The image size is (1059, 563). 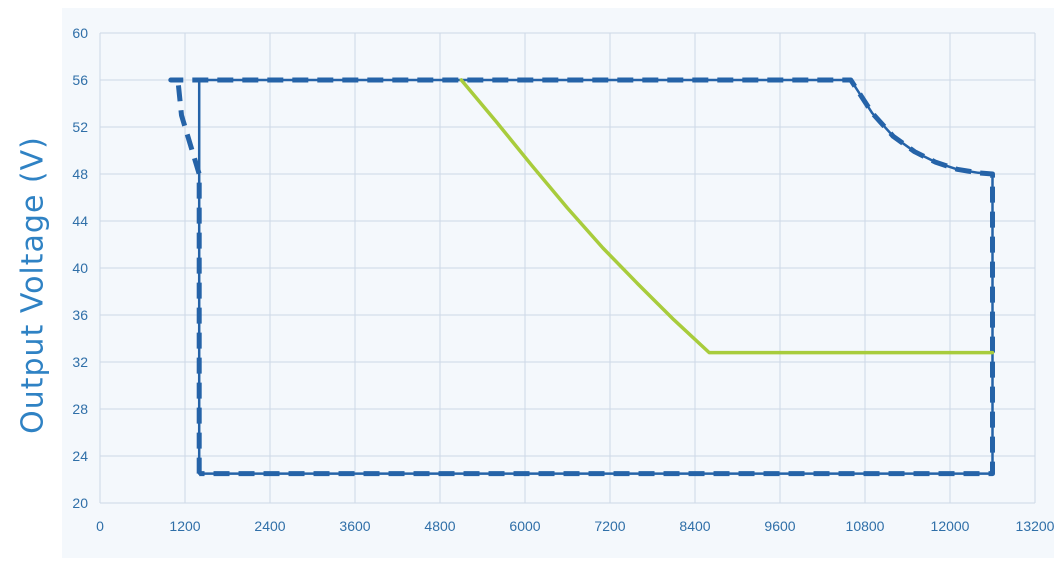 I want to click on y-tick-label: 40, so click(x=80, y=268).